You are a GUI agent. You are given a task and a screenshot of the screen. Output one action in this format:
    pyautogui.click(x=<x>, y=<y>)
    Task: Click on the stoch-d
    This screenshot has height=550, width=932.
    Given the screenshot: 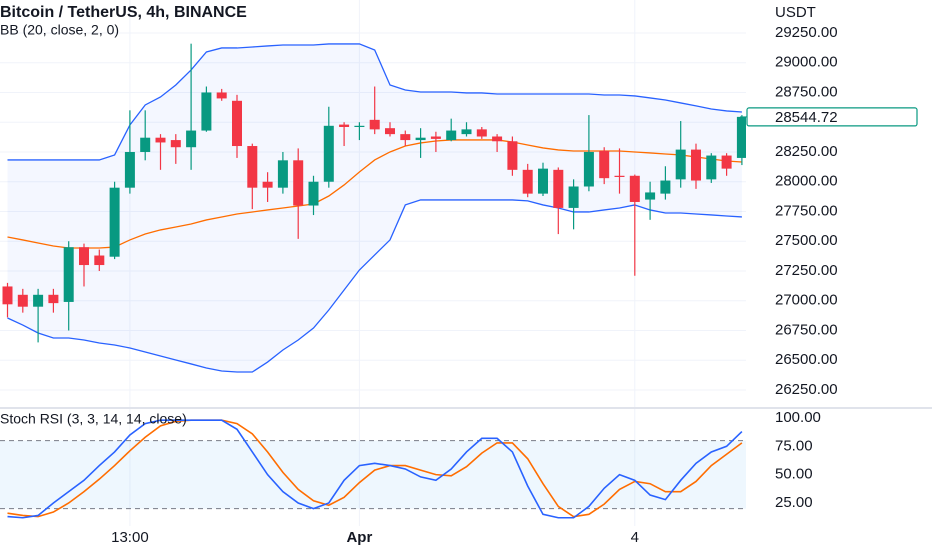 What is the action you would take?
    pyautogui.click(x=375, y=468)
    